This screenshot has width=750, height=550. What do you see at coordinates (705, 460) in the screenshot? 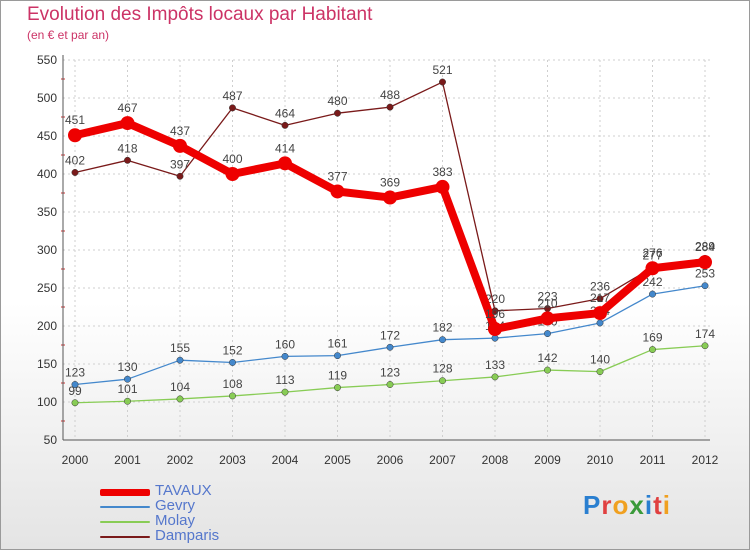
I see `x-tick-label: 2012` at bounding box center [705, 460].